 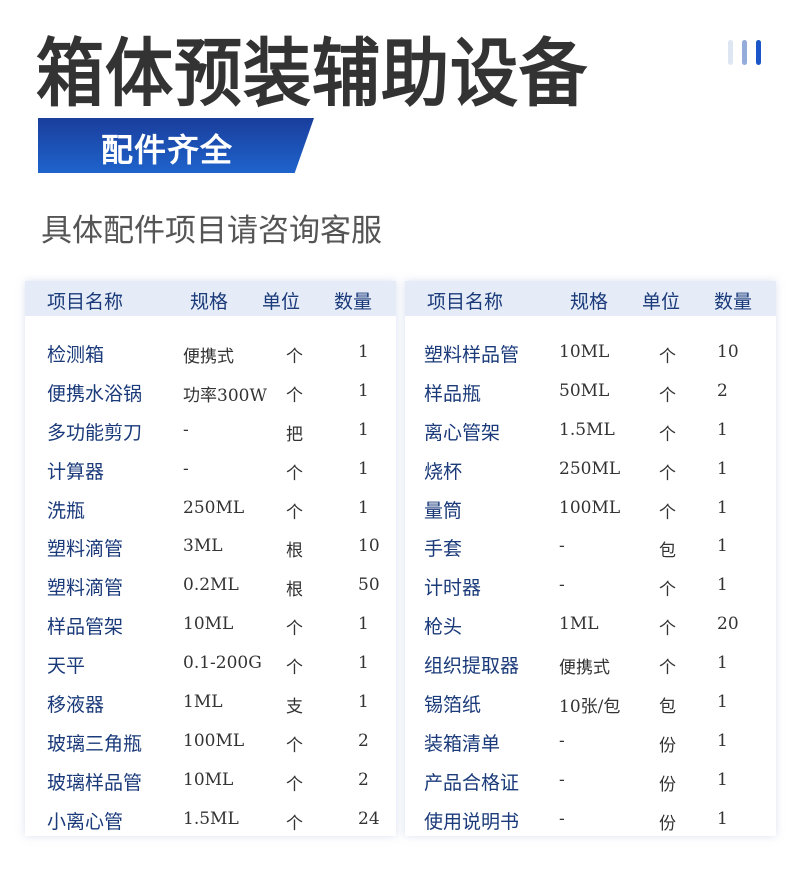 I want to click on table-row: 天平 0.1-200G 个 1, so click(x=210, y=681).